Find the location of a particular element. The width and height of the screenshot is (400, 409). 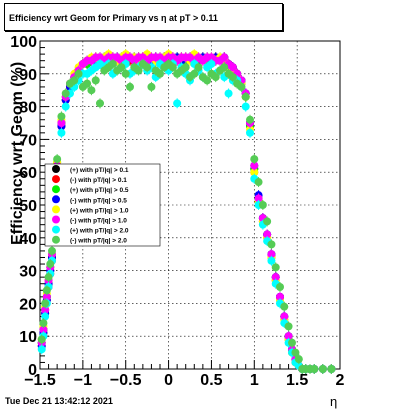

x-tick-label: 0.5 is located at coordinates (211, 380).